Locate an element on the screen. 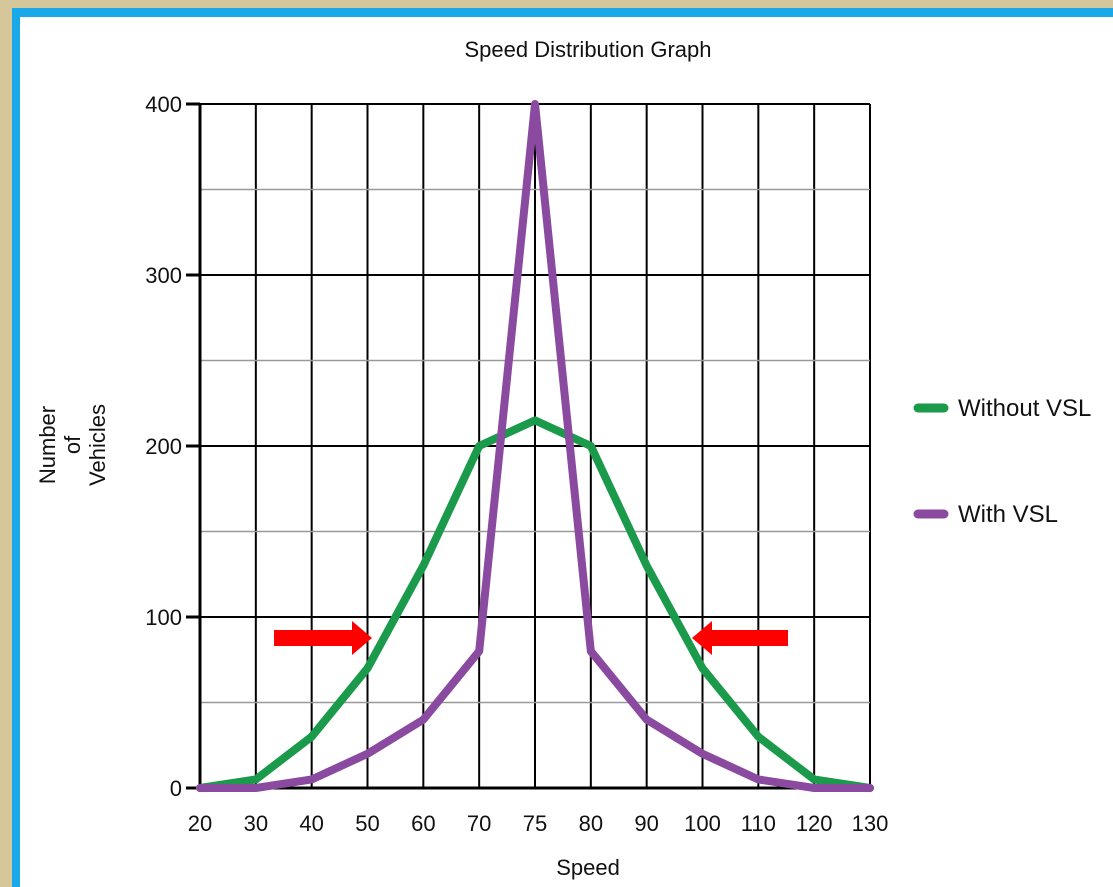  y-axis-label-line: Vehicles is located at coordinates (97, 445).